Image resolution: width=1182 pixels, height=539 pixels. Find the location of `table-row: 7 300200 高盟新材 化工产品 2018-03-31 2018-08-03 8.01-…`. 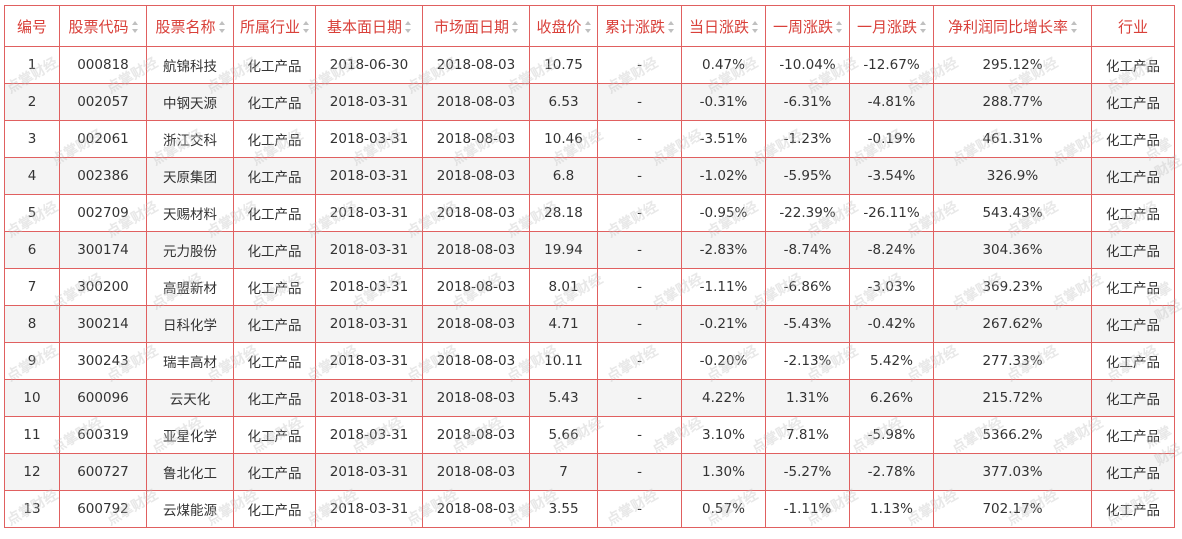

table-row: 7 300200 高盟新材 化工产品 2018-03-31 2018-08-03 8.01-… is located at coordinates (589, 287).